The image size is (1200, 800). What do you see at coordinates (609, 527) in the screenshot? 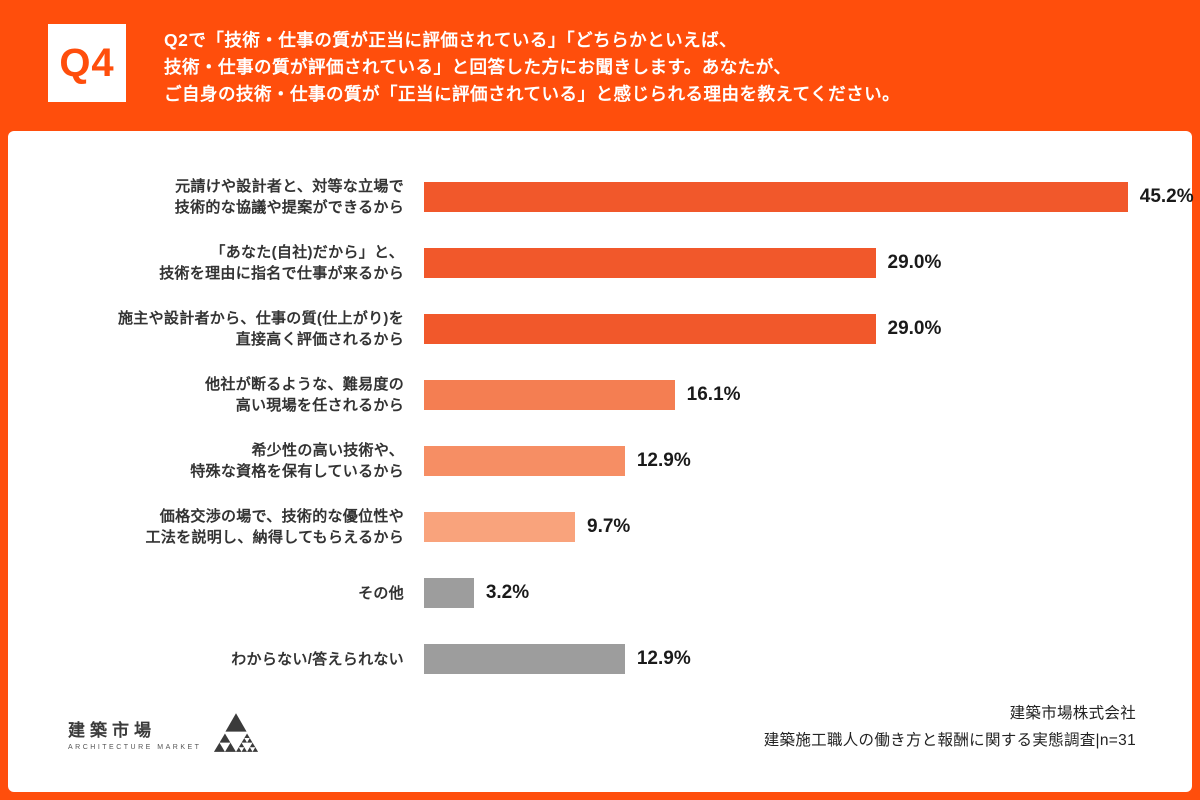
I see `bar-value-label: 9.7%` at bounding box center [609, 527].